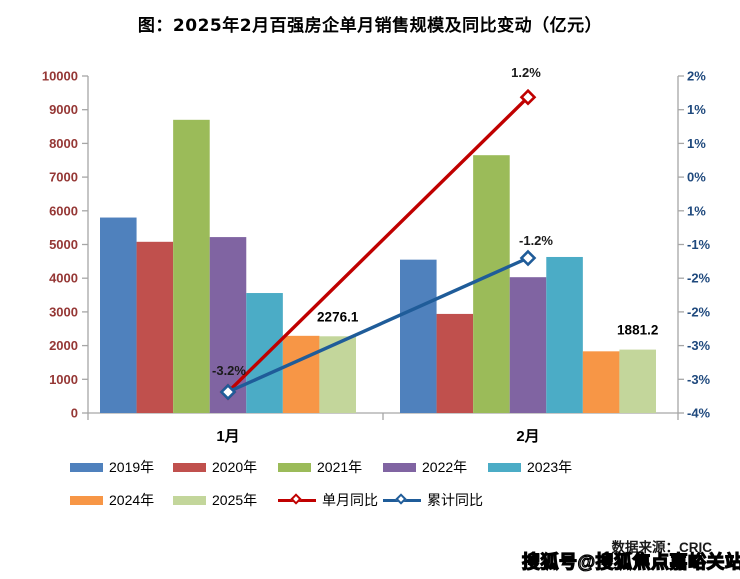 This screenshot has height=579, width=740. I want to click on x-category-label: 2月, so click(527, 436).